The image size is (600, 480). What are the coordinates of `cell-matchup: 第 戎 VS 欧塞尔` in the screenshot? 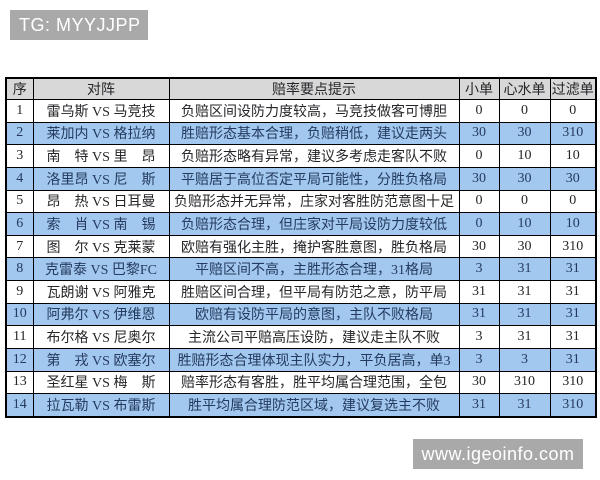 It's located at (101, 359).